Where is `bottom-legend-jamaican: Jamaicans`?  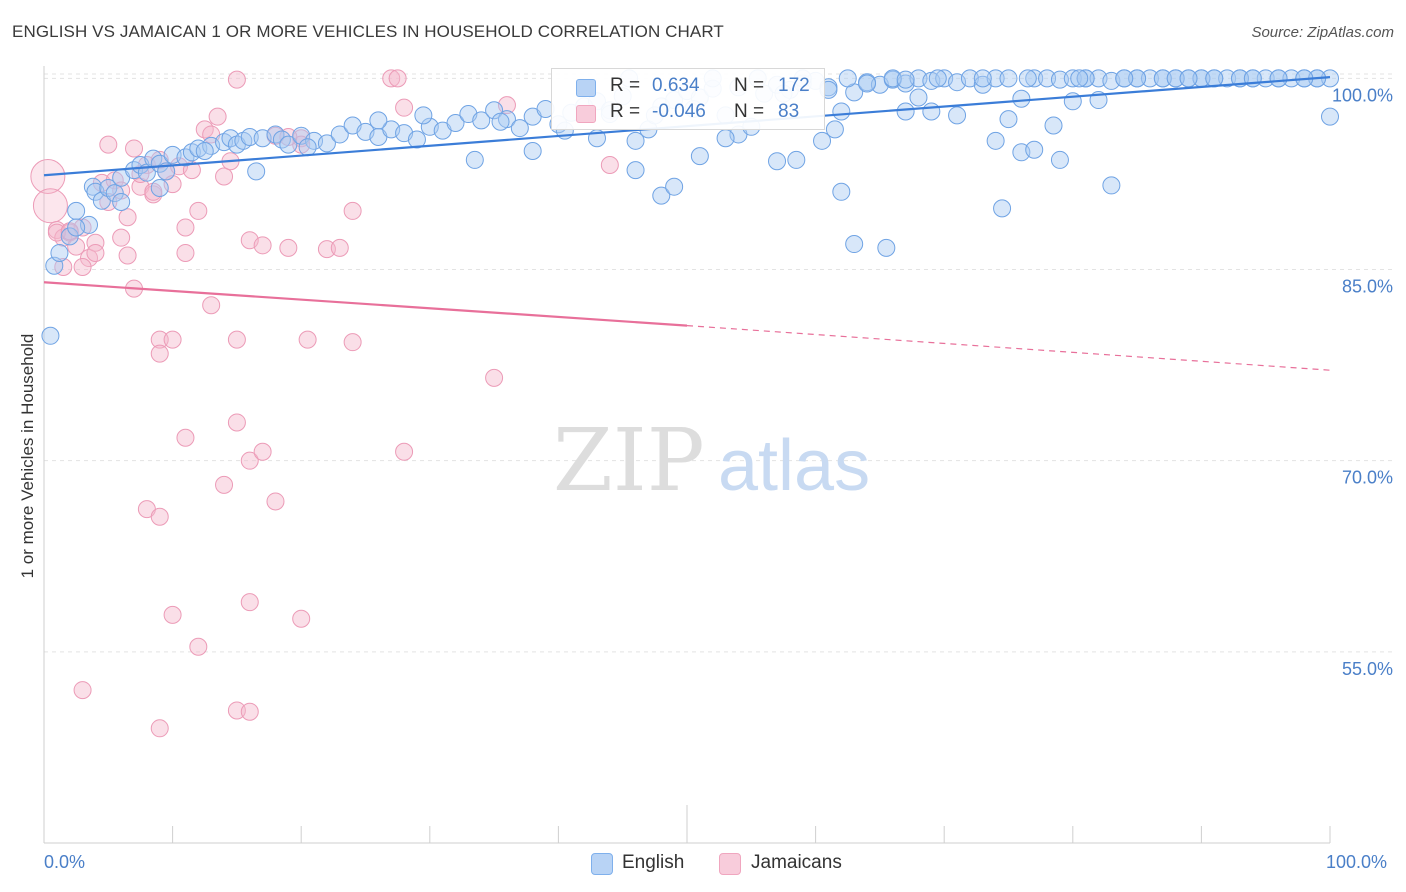
bottom-legend-jamaican: Jamaicans is located at coordinates (796, 862).